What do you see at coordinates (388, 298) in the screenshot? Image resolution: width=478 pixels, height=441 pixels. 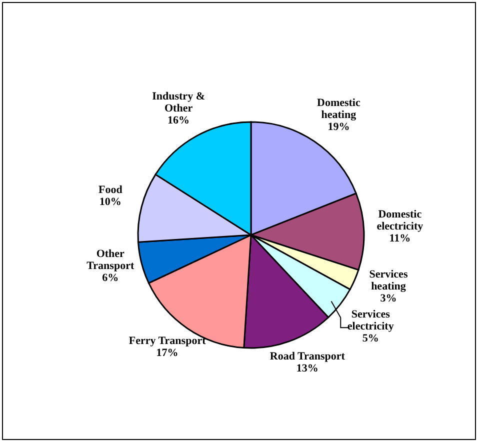 I see `data-label: 3%` at bounding box center [388, 298].